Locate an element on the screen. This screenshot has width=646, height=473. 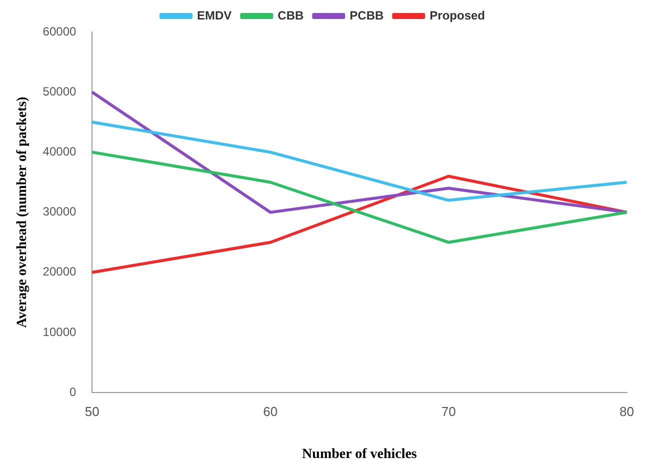
legend-label: CBB is located at coordinates (291, 15).